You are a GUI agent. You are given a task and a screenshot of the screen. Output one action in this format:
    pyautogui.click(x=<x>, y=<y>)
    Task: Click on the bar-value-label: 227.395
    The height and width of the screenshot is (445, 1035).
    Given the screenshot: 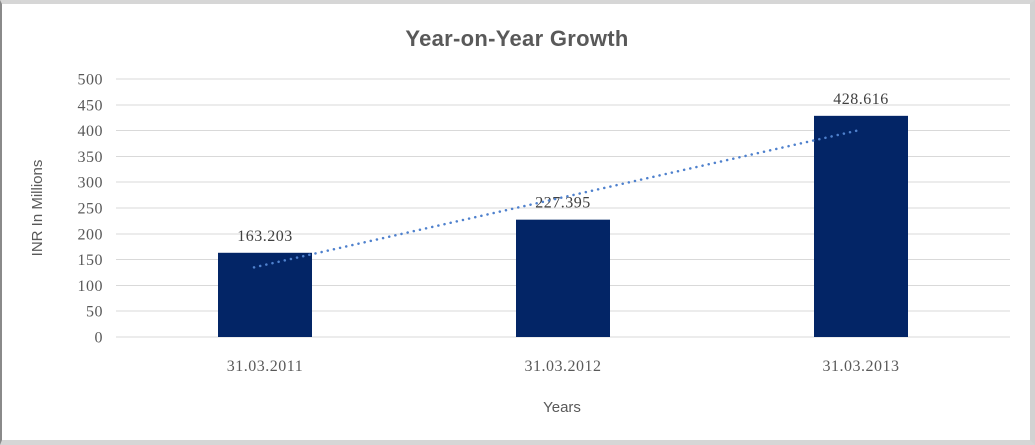 What is the action you would take?
    pyautogui.click(x=563, y=203)
    